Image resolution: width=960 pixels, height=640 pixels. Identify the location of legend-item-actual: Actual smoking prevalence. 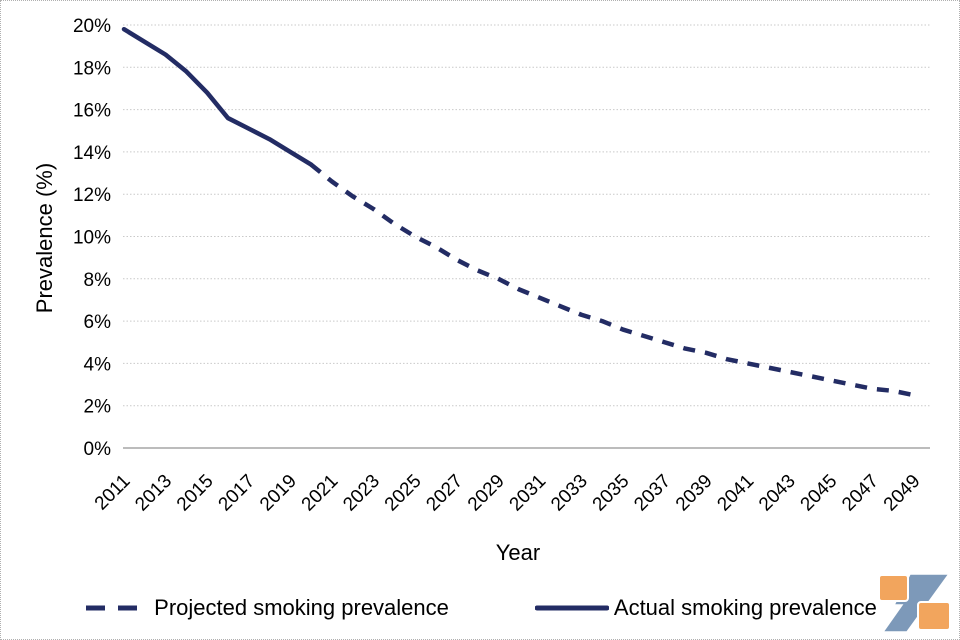
(705, 608).